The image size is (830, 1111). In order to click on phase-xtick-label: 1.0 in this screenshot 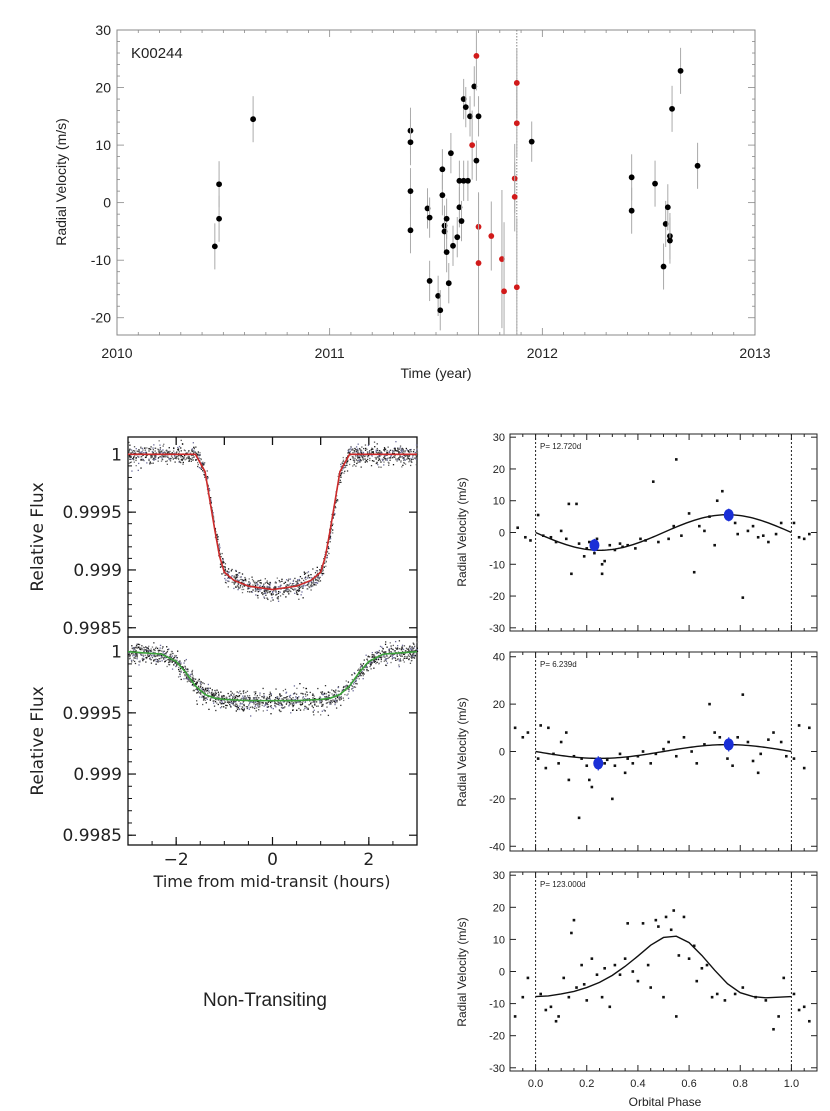, I will do `click(791, 1084)`.